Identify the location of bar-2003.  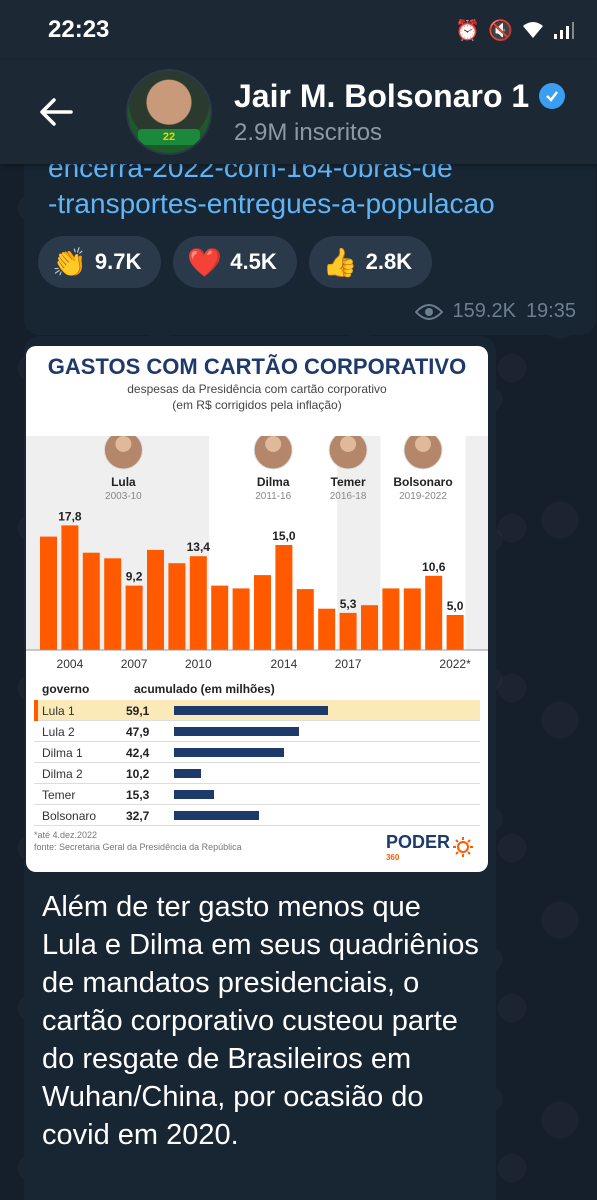
(48, 593).